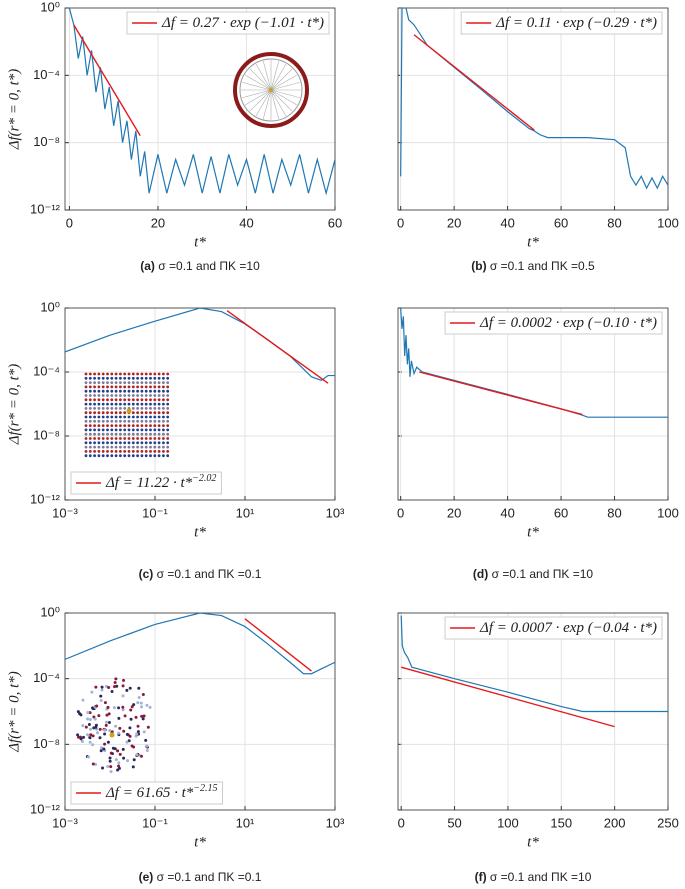  I want to click on y-axis-label: Δf(r* = 0, t*), so click(14, 405).